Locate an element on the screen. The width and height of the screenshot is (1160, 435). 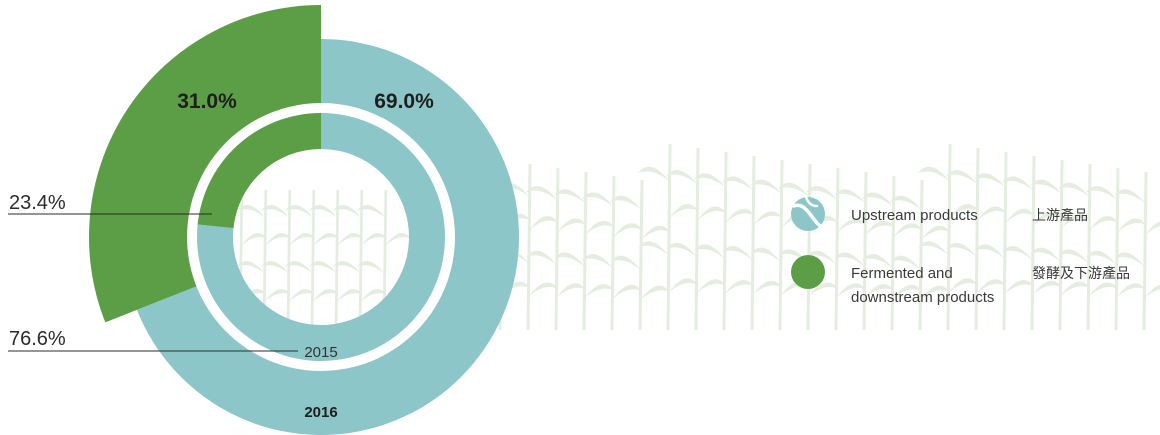
label-inner-upstream: 76.6% is located at coordinates (37, 339).